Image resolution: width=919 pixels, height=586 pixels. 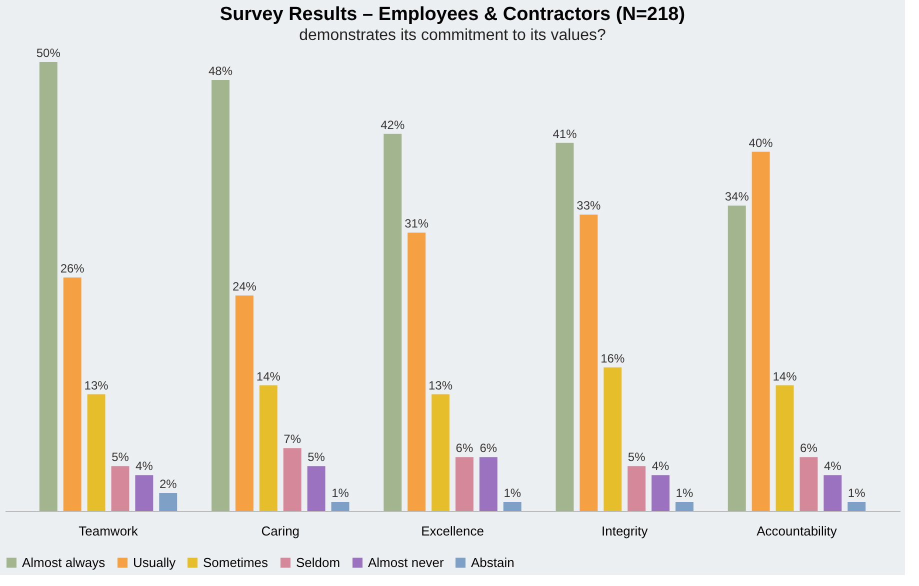 What do you see at coordinates (244, 286) in the screenshot?
I see `data-label: 24%` at bounding box center [244, 286].